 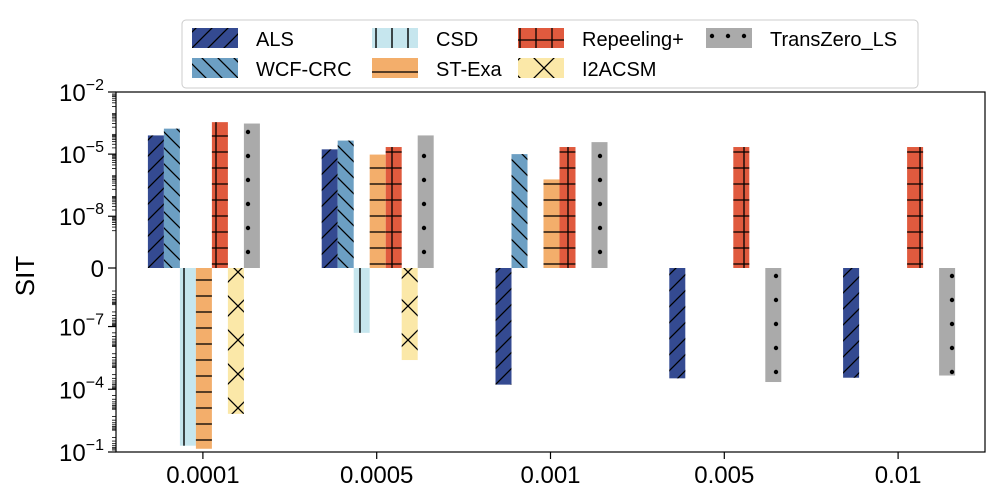 I want to click on bar-repeeling--0_0005-hatch, so click(x=393, y=207).